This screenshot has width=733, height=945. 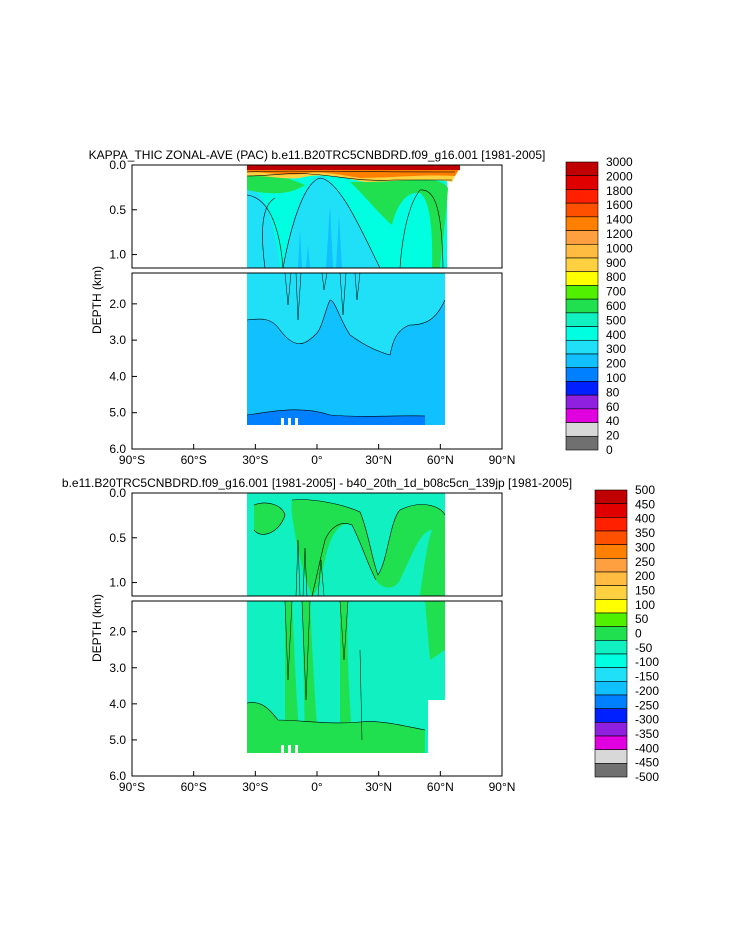 What do you see at coordinates (616, 320) in the screenshot?
I see `colorbar-label: 500` at bounding box center [616, 320].